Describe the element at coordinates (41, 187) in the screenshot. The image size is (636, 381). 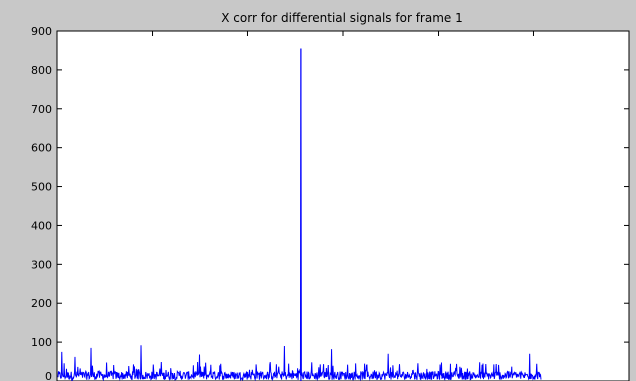
I see `y-tick-label: 500` at that location.